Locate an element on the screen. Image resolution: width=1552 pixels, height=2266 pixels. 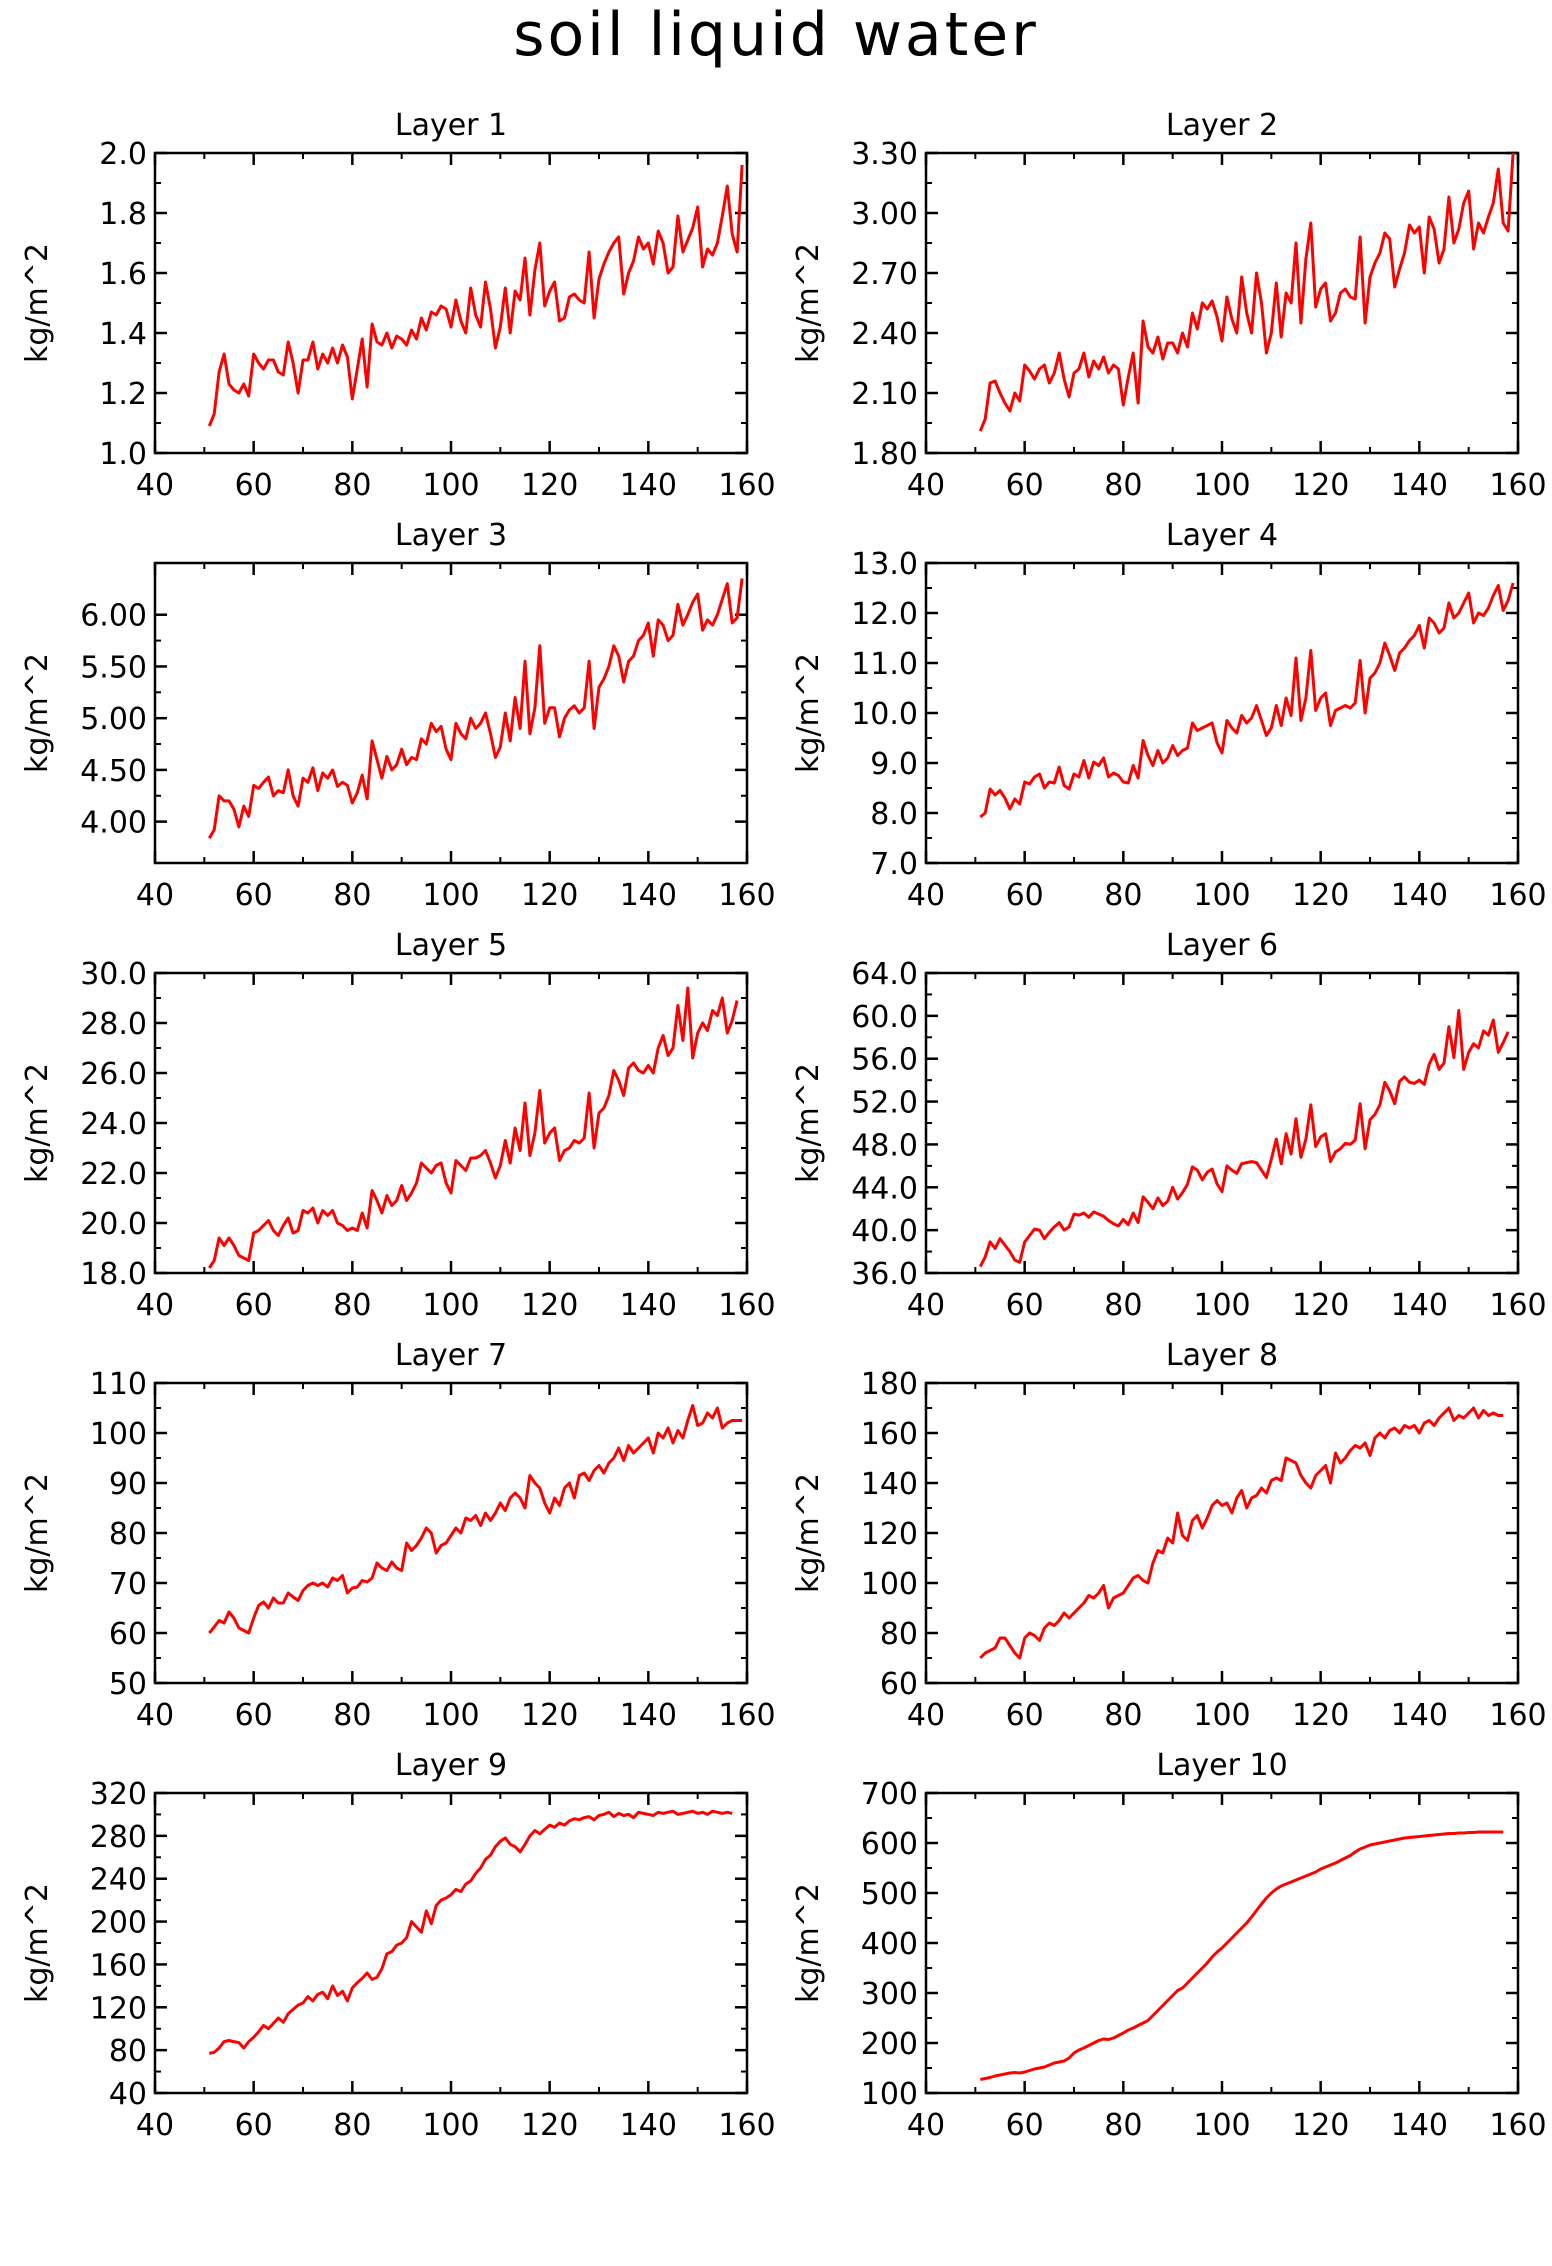
y-tick-label: 1.4 is located at coordinates (123, 334).